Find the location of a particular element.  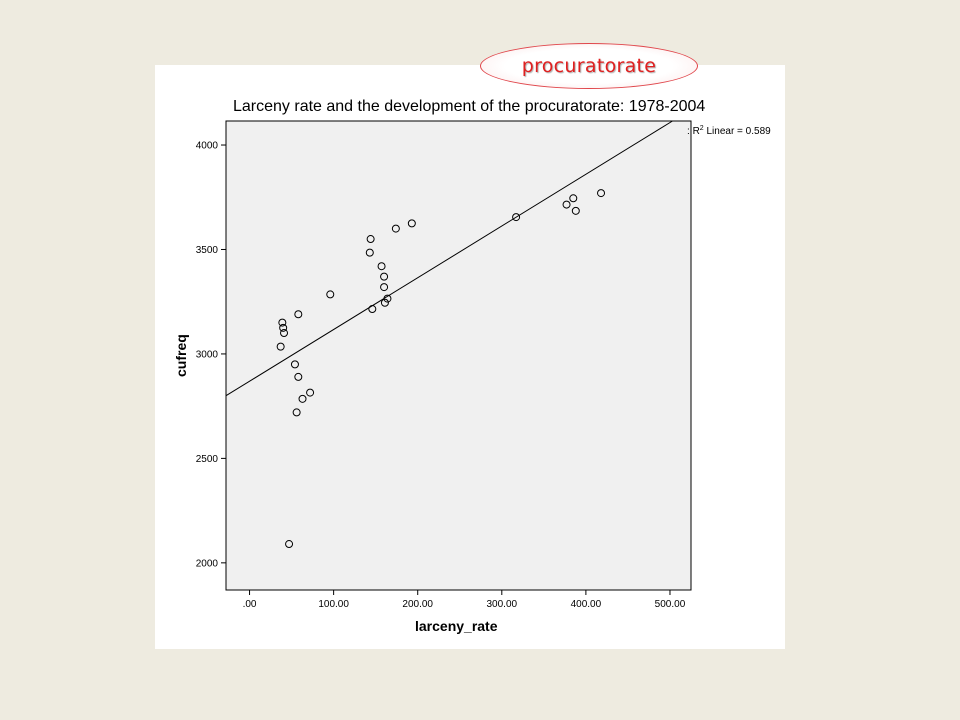

x-tick-label: .00 is located at coordinates (250, 604).